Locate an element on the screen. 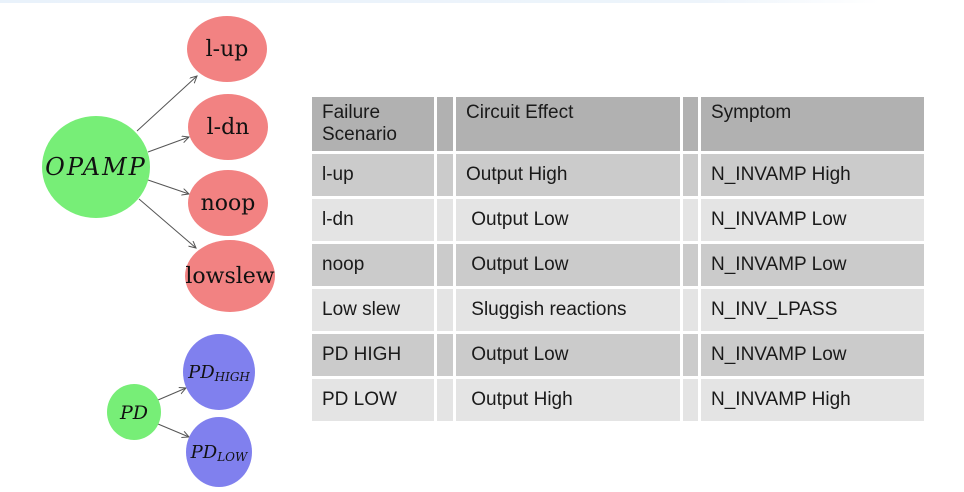  pd-fault-tree-diagram: PD PDHIGH PDLOW is located at coordinates (181, 410).